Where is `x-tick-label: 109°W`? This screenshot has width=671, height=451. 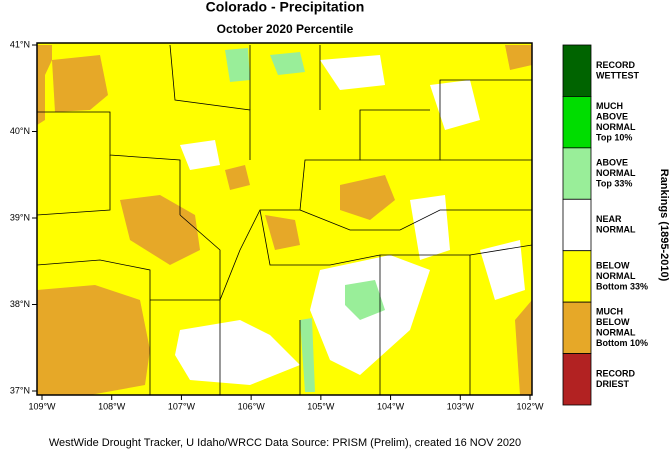 x-tick-label: 109°W is located at coordinates (42, 406).